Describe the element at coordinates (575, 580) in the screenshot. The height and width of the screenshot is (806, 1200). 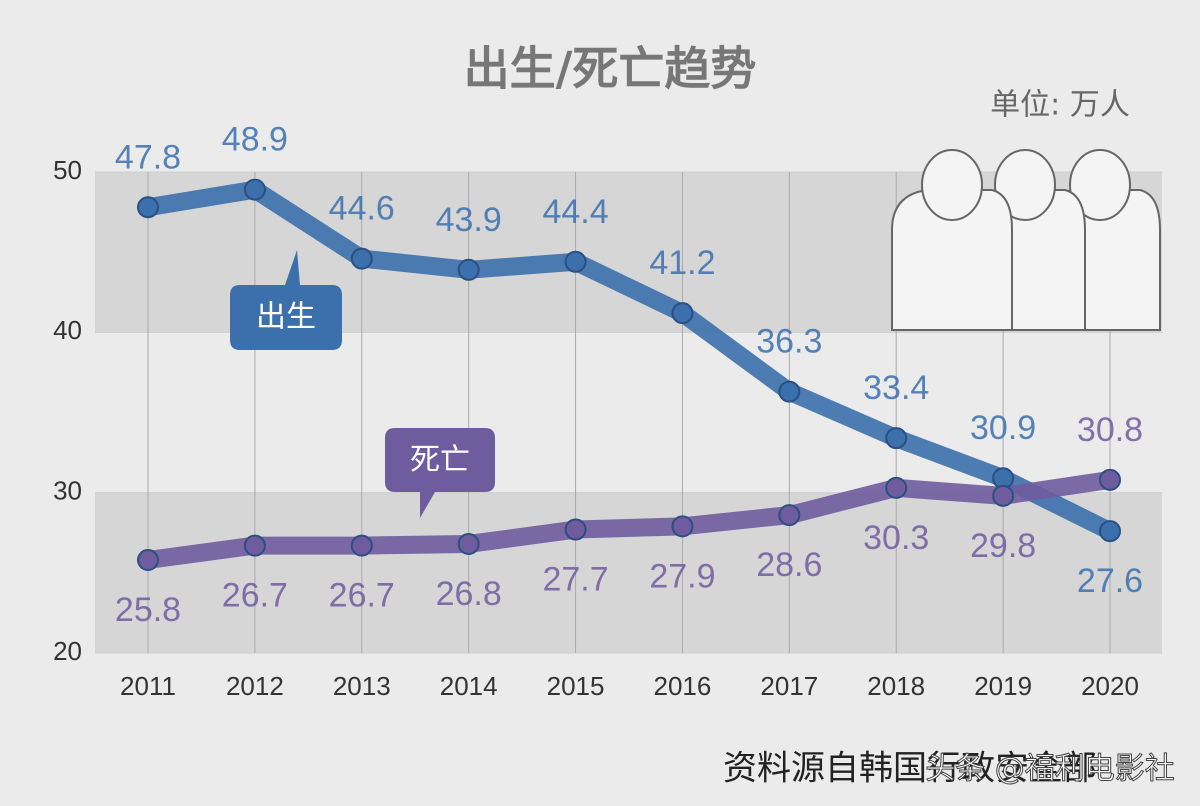
I see `data-label: 27.7` at that location.